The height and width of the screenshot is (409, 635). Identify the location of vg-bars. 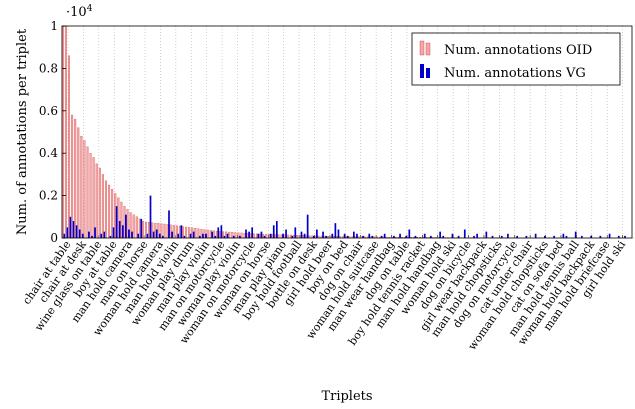
(344, 216).